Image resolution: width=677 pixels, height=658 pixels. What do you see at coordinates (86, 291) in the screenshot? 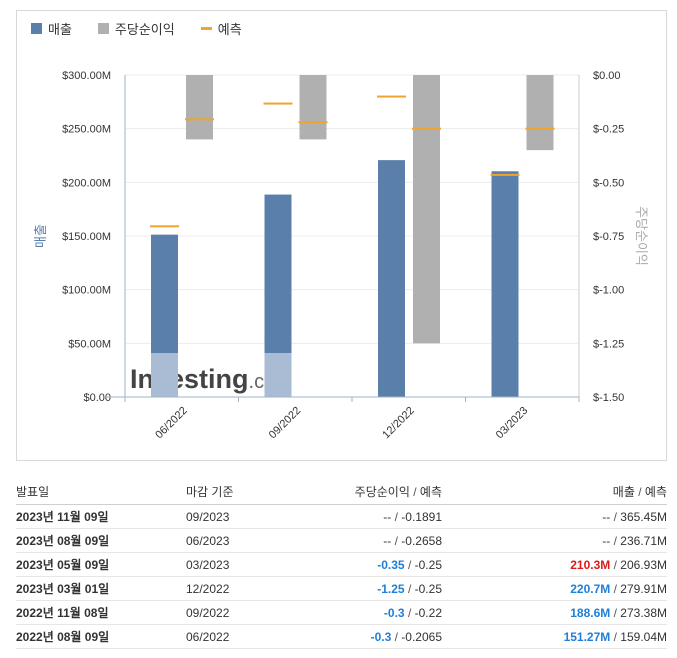
I see `left-tick-label: $100.00M` at bounding box center [86, 291].